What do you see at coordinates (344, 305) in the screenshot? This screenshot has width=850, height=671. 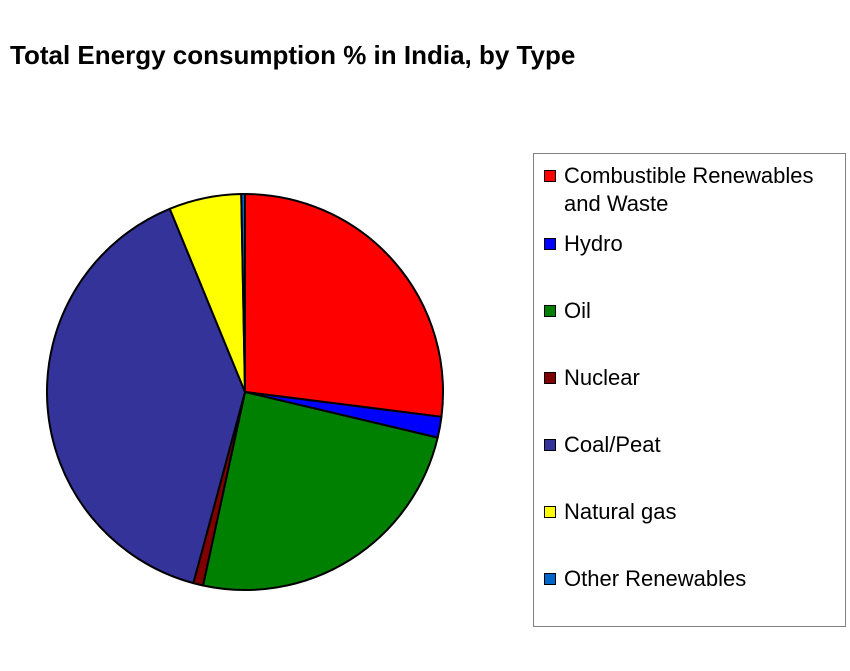 I see `pie-slice-combustible-renewables-and-waste` at bounding box center [344, 305].